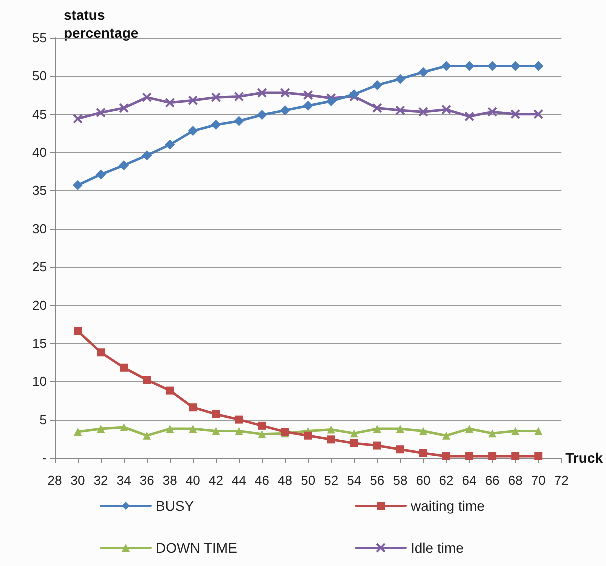 Image resolution: width=606 pixels, height=566 pixels. Describe the element at coordinates (197, 548) in the screenshot. I see `legend-label: DOWN TIME` at that location.